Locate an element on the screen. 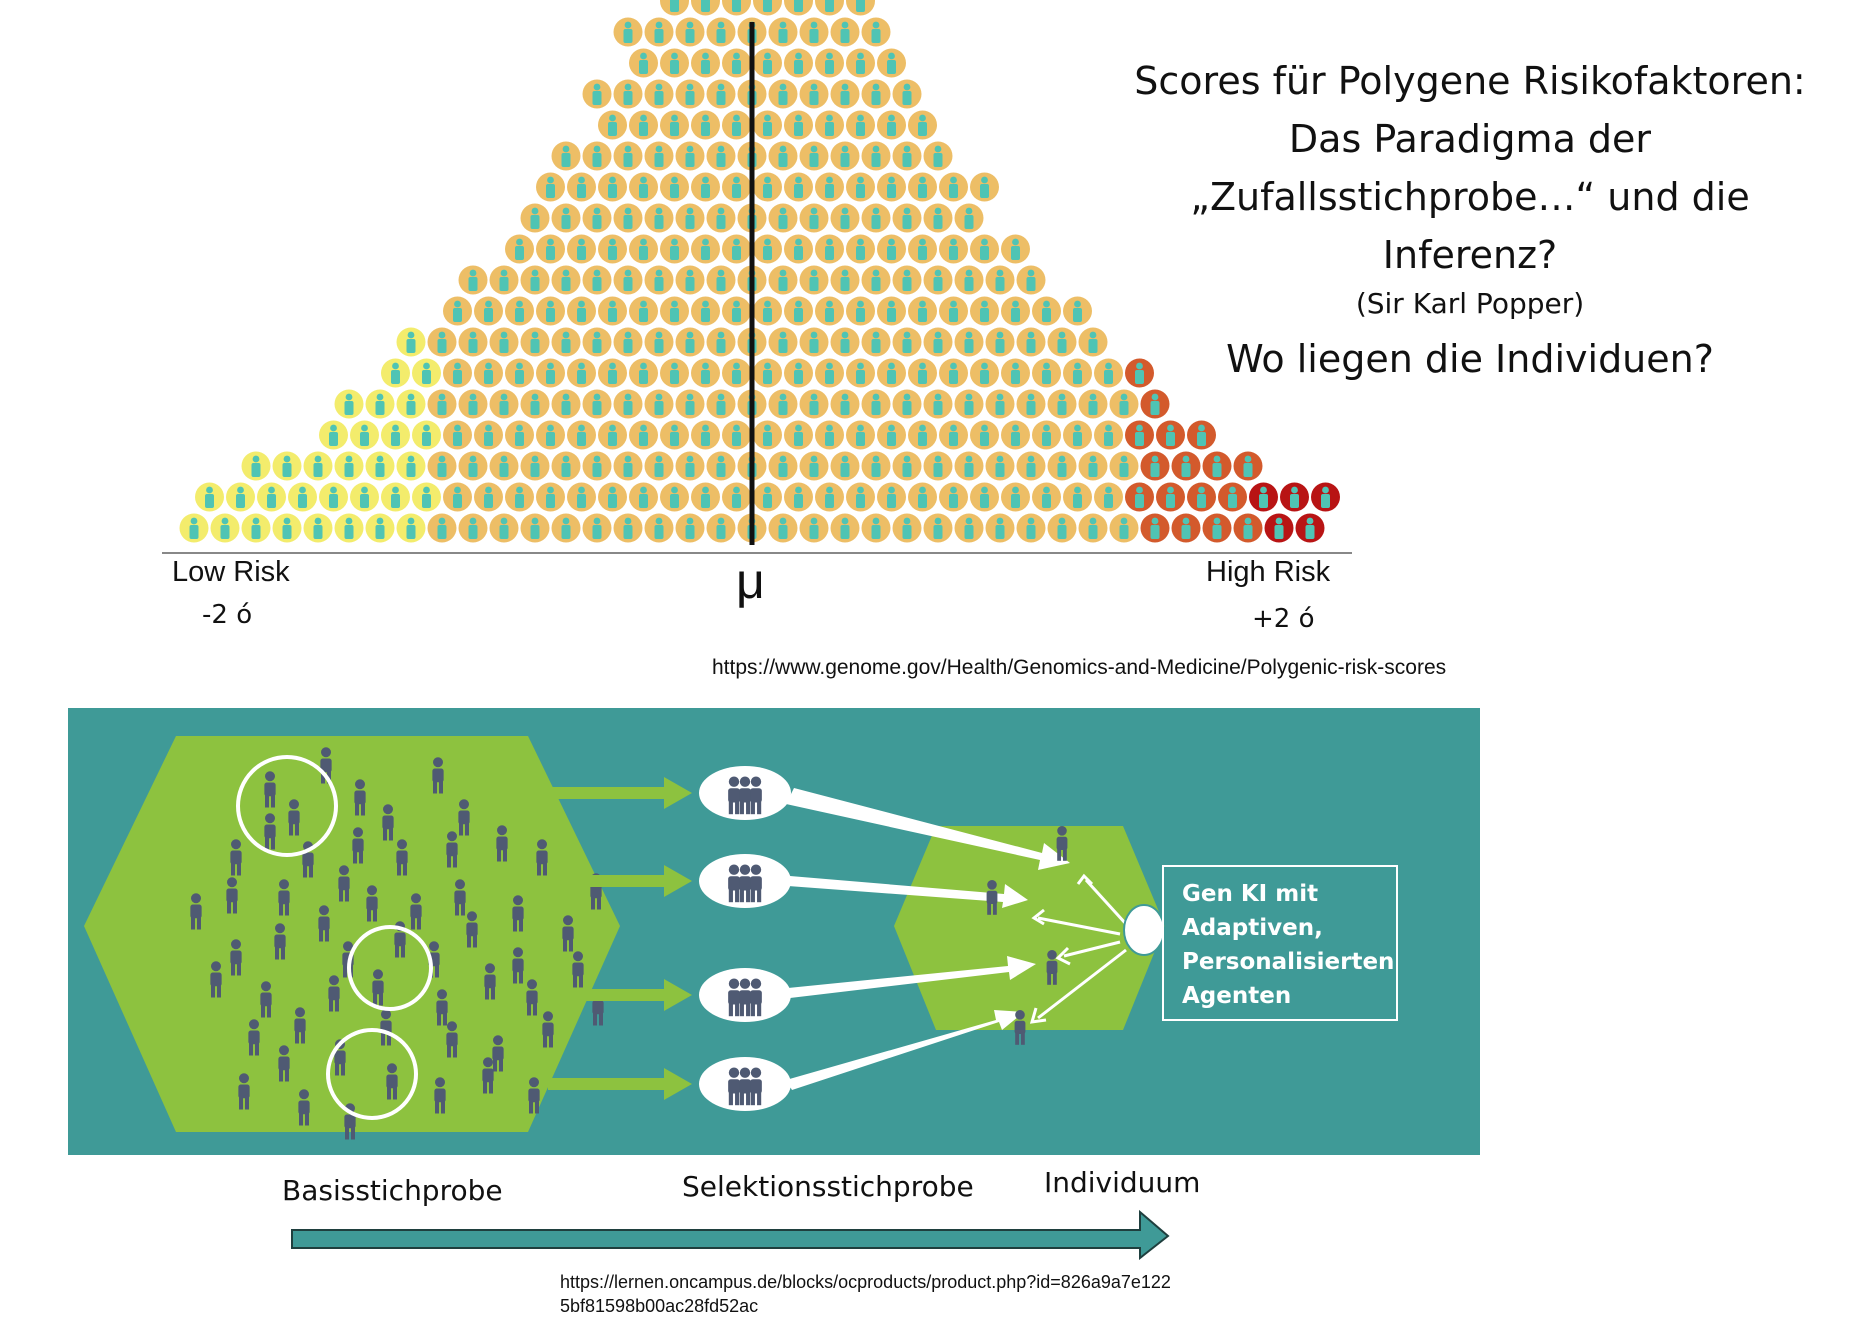 The width and height of the screenshot is (1865, 1318). title-line: Inferenz? is located at coordinates (1470, 255).